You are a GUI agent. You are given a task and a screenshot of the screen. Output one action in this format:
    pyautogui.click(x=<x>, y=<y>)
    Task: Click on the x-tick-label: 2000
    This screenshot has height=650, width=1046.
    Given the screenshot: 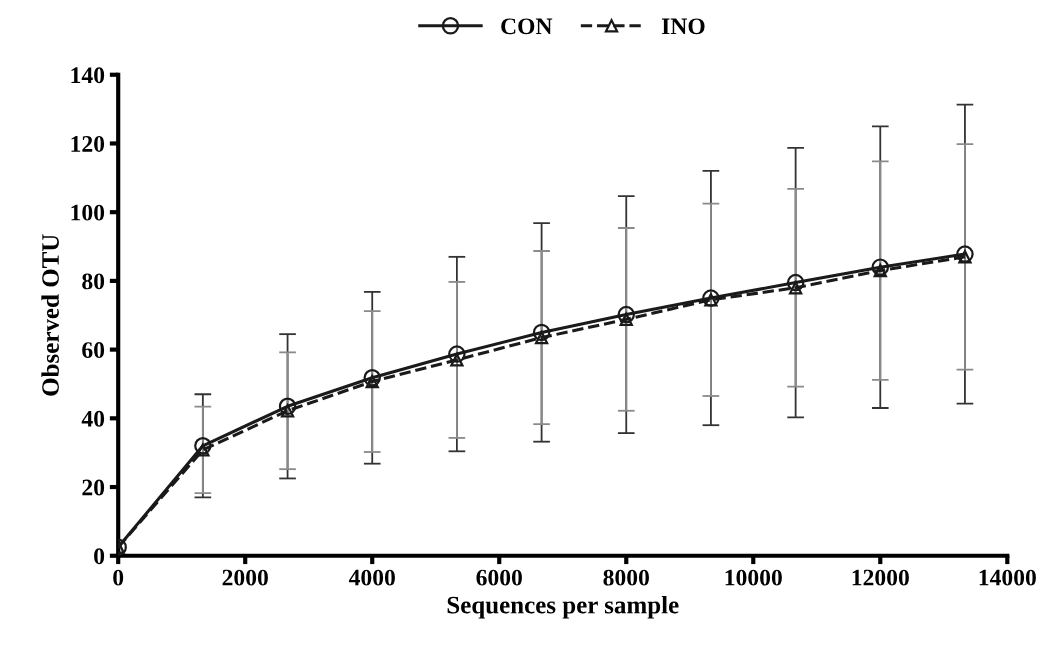 What is the action you would take?
    pyautogui.click(x=245, y=577)
    